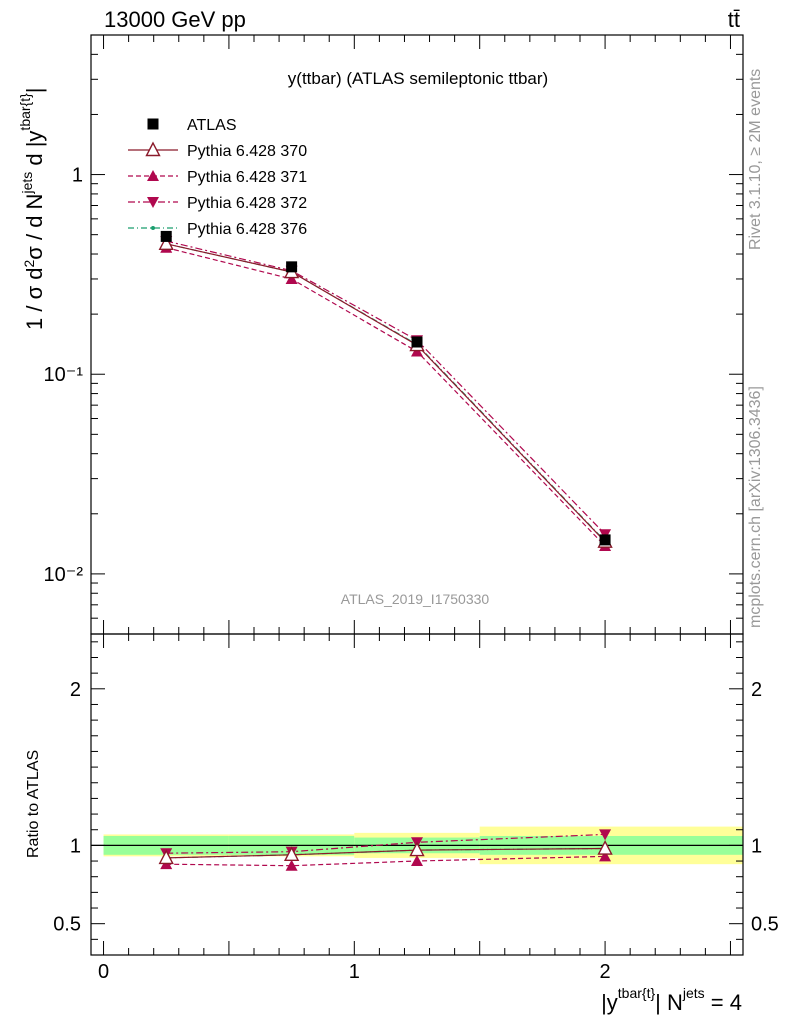  I want to click on process-label: tt̄, so click(734, 19).